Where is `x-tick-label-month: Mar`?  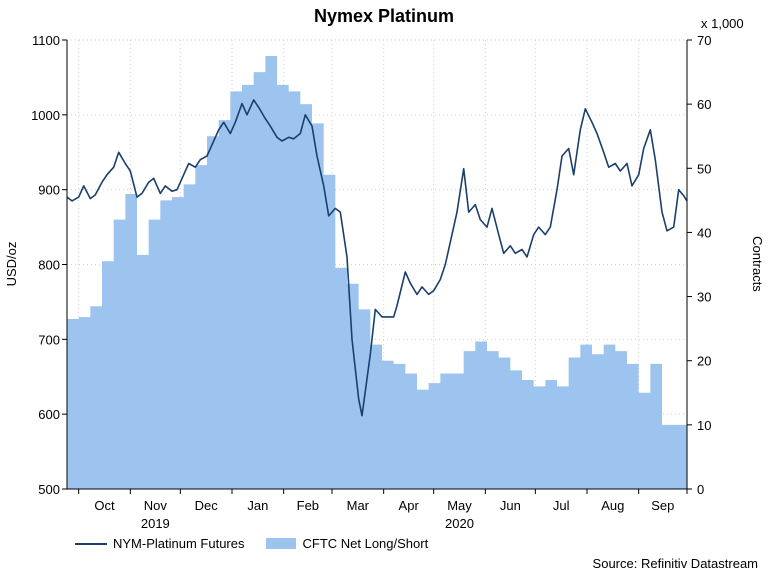
x-tick-label-month: Mar is located at coordinates (358, 505).